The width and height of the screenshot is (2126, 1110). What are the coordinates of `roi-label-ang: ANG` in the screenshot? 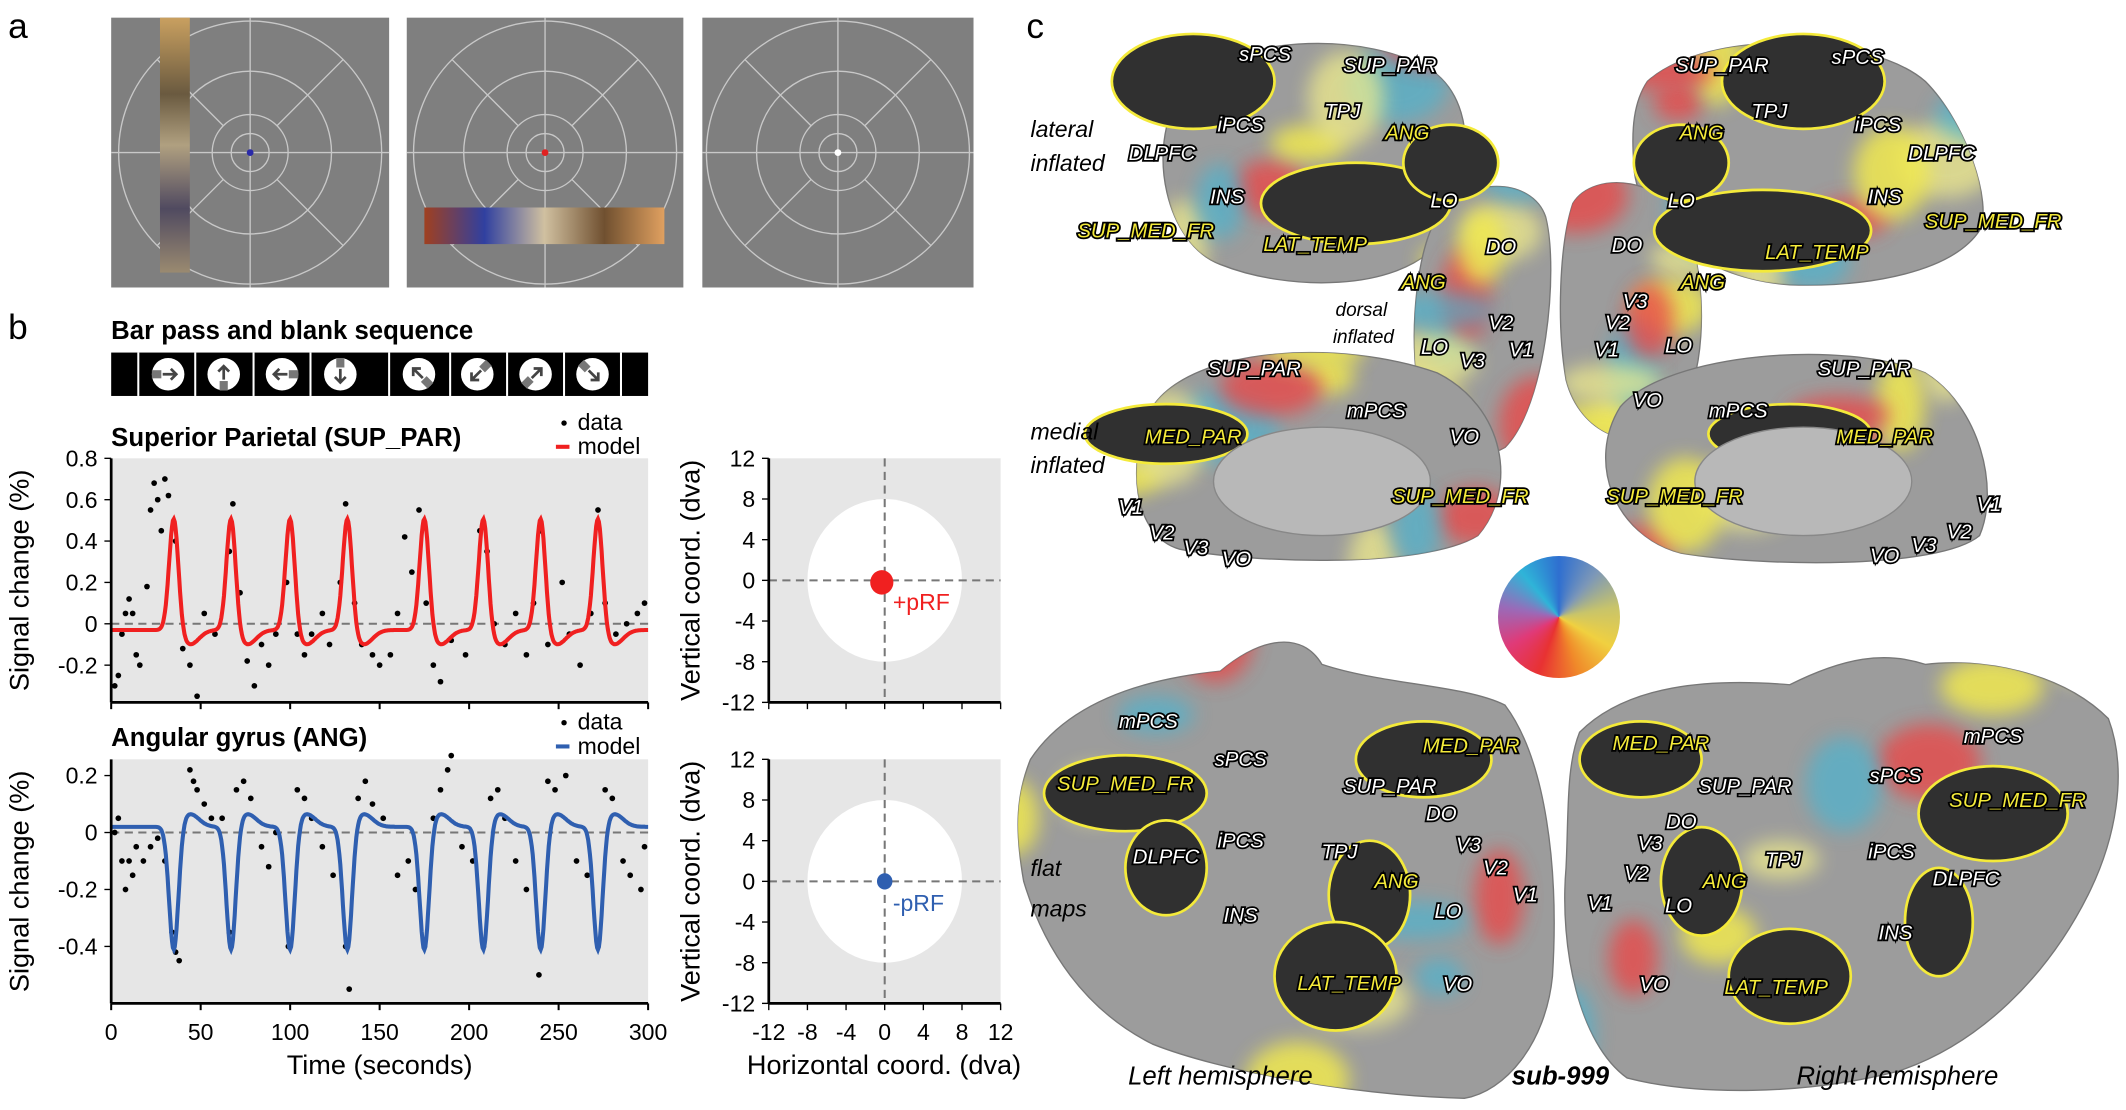 It's located at (1406, 134).